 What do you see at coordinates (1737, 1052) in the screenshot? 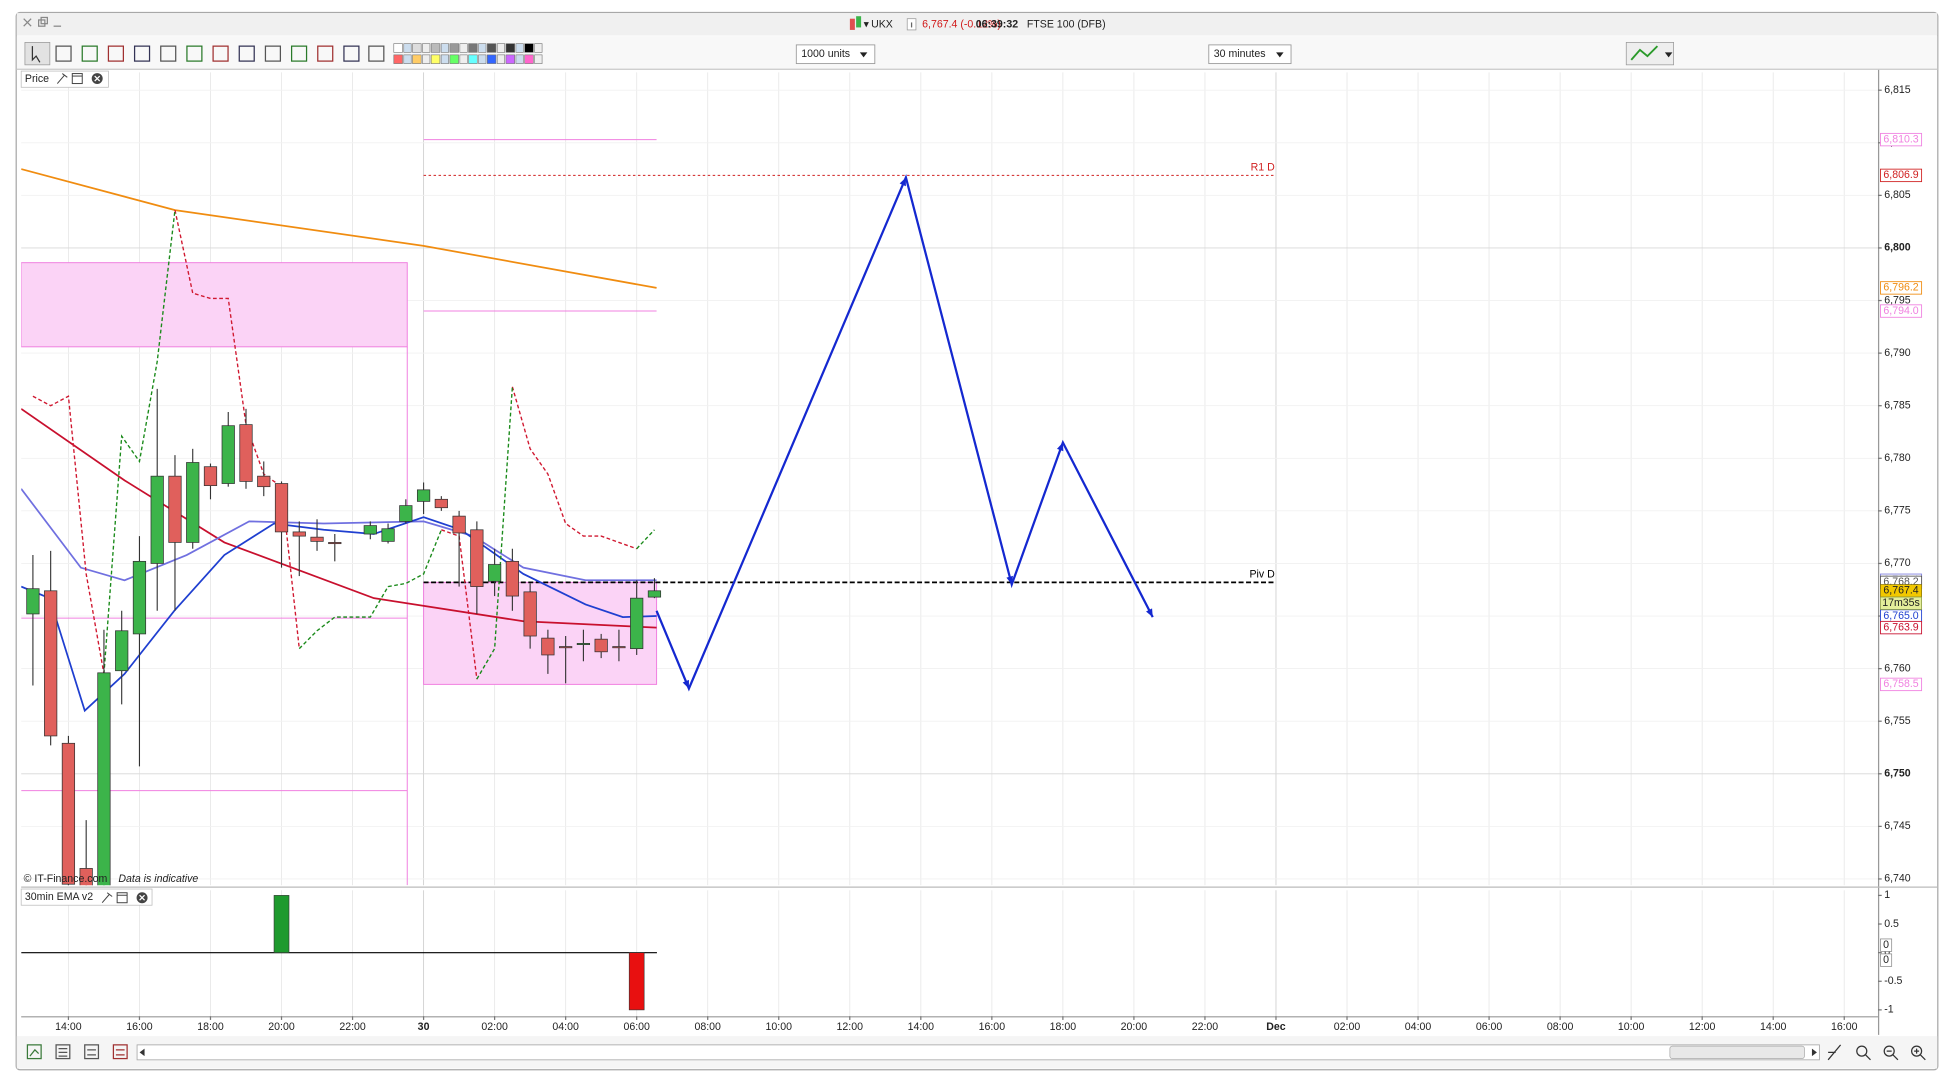
I see `scroll-thumb` at bounding box center [1737, 1052].